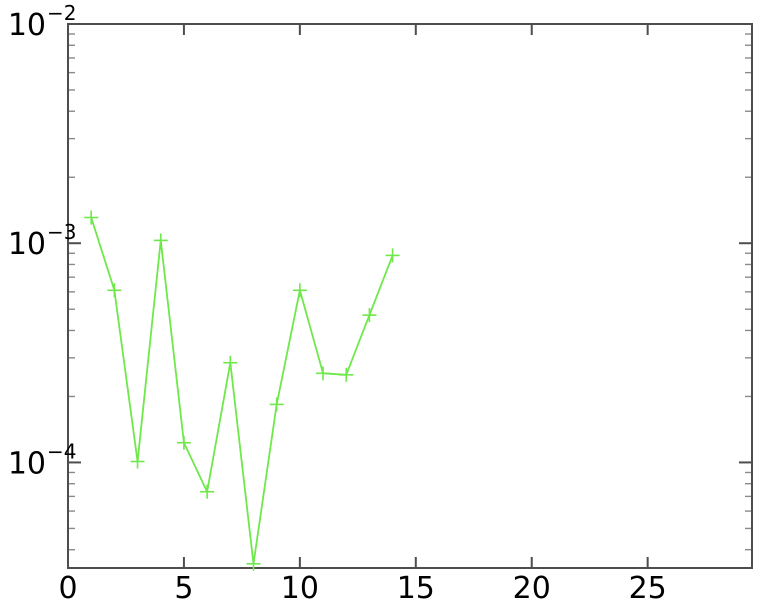 Image resolution: width=762 pixels, height=600 pixels. Describe the element at coordinates (61, 13) in the screenshot. I see `y-tick-label-exponent: −2` at that location.